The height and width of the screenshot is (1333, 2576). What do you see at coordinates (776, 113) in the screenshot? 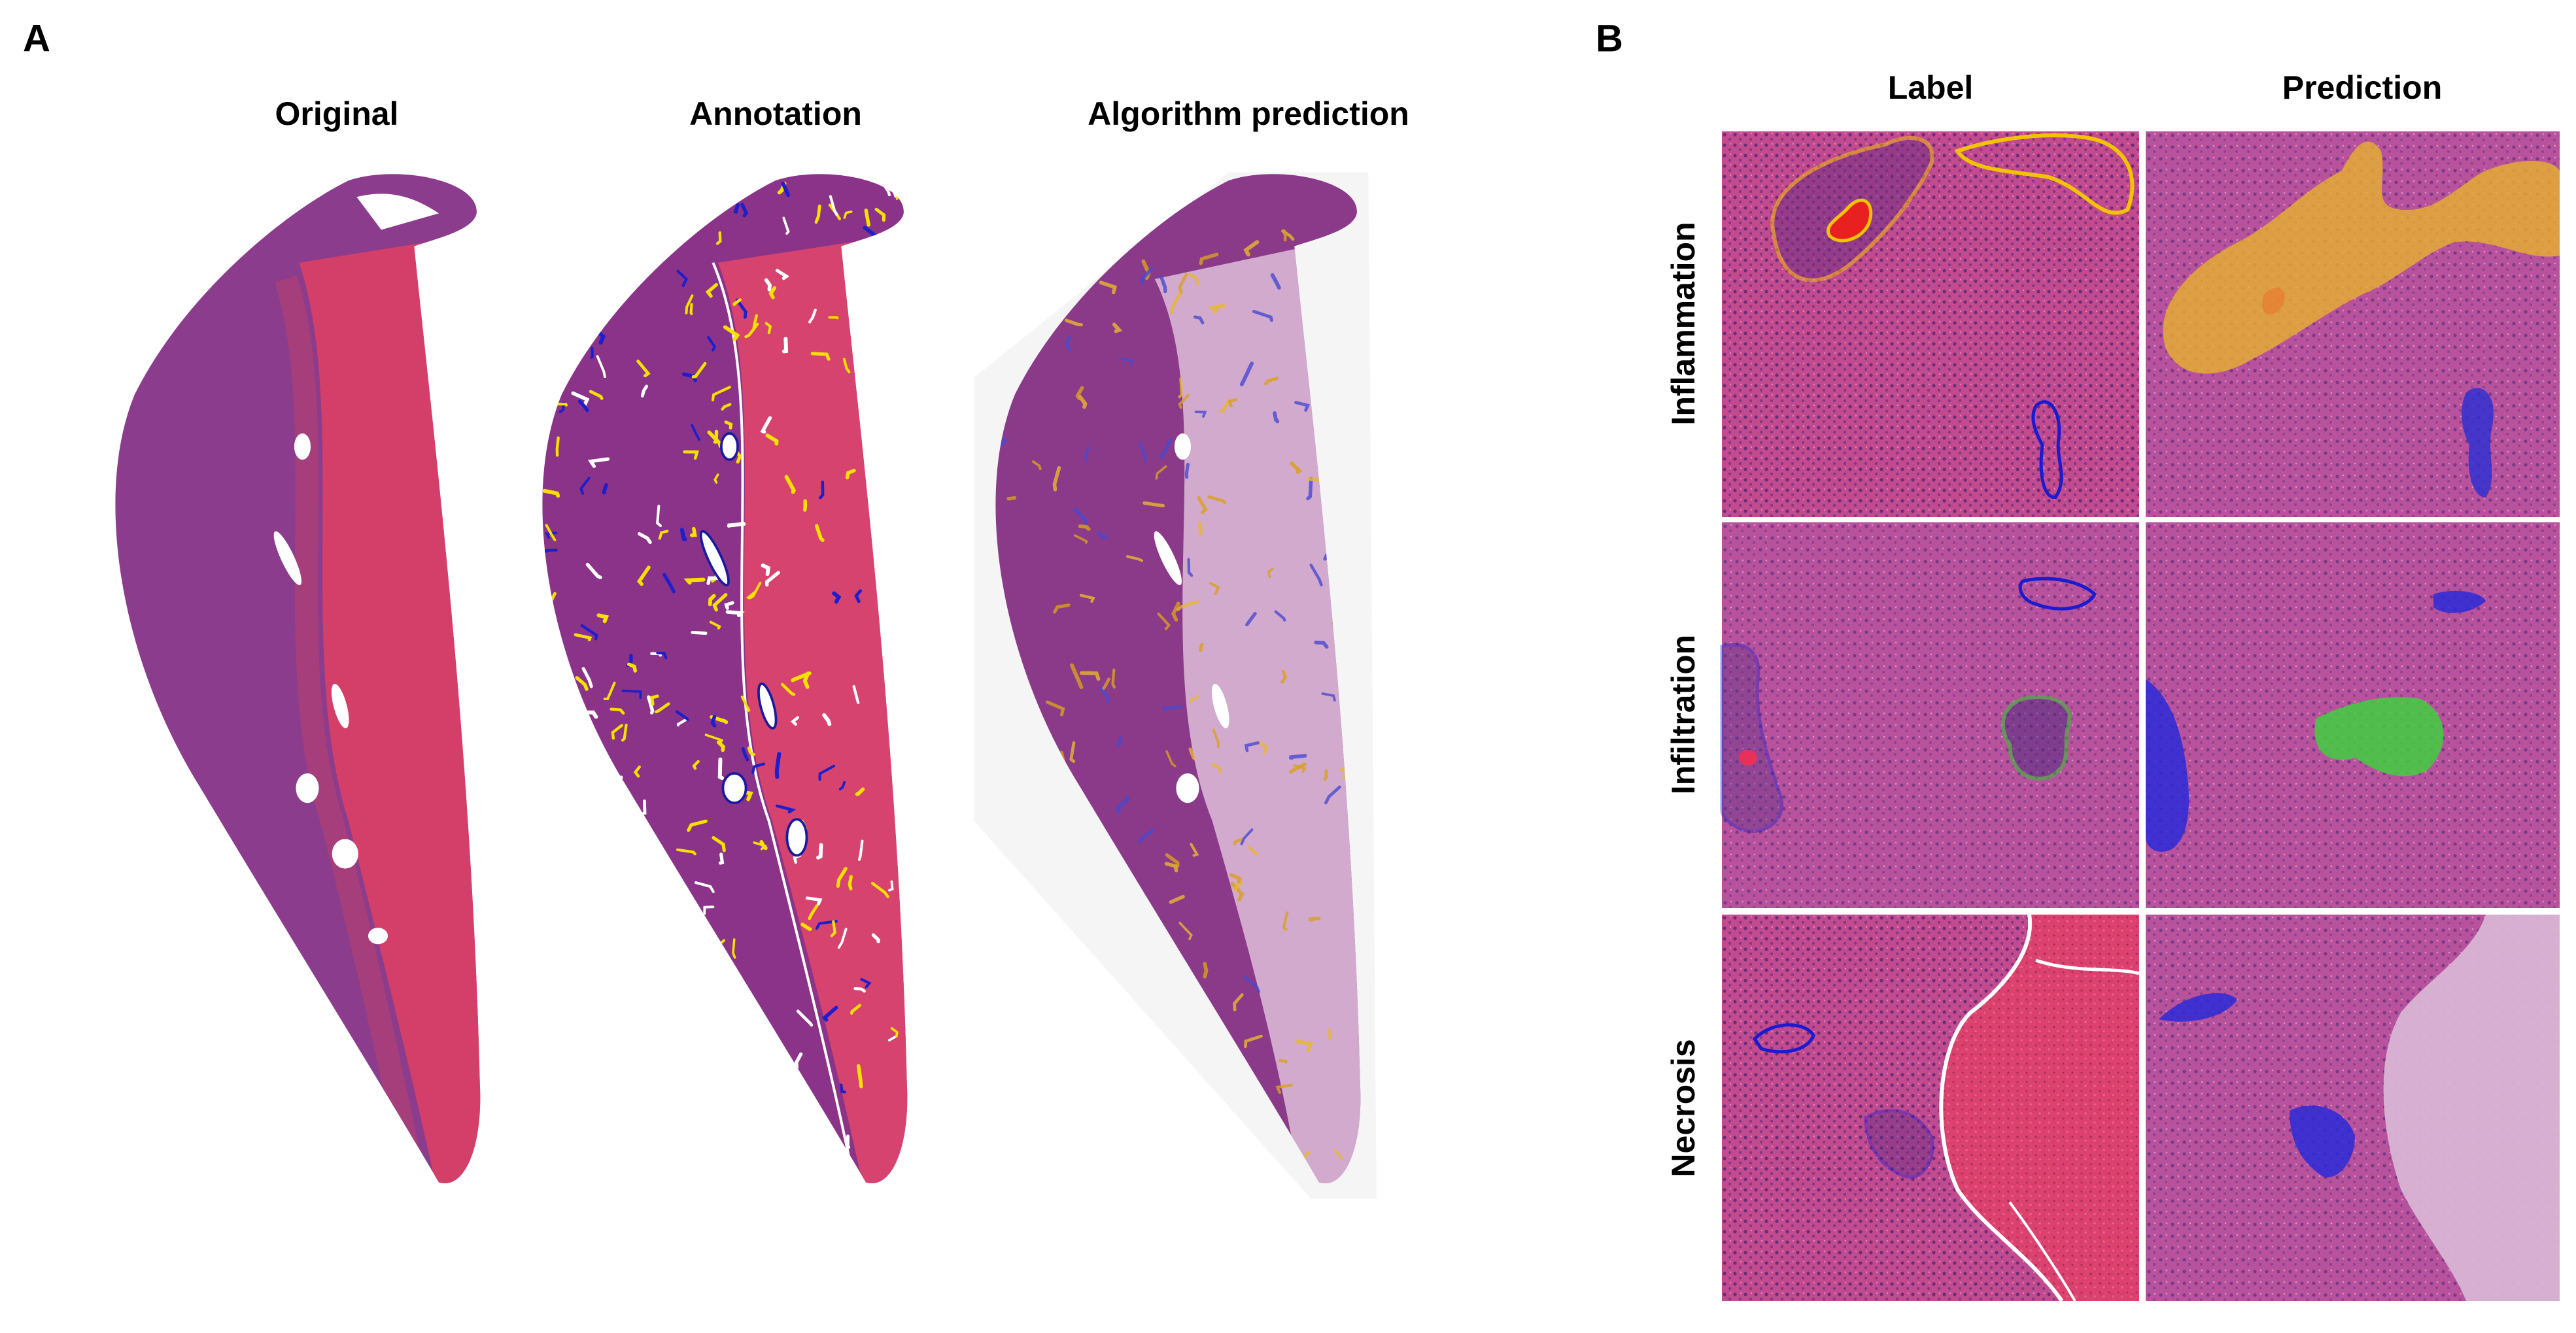
I see `column-title: Annotation` at bounding box center [776, 113].